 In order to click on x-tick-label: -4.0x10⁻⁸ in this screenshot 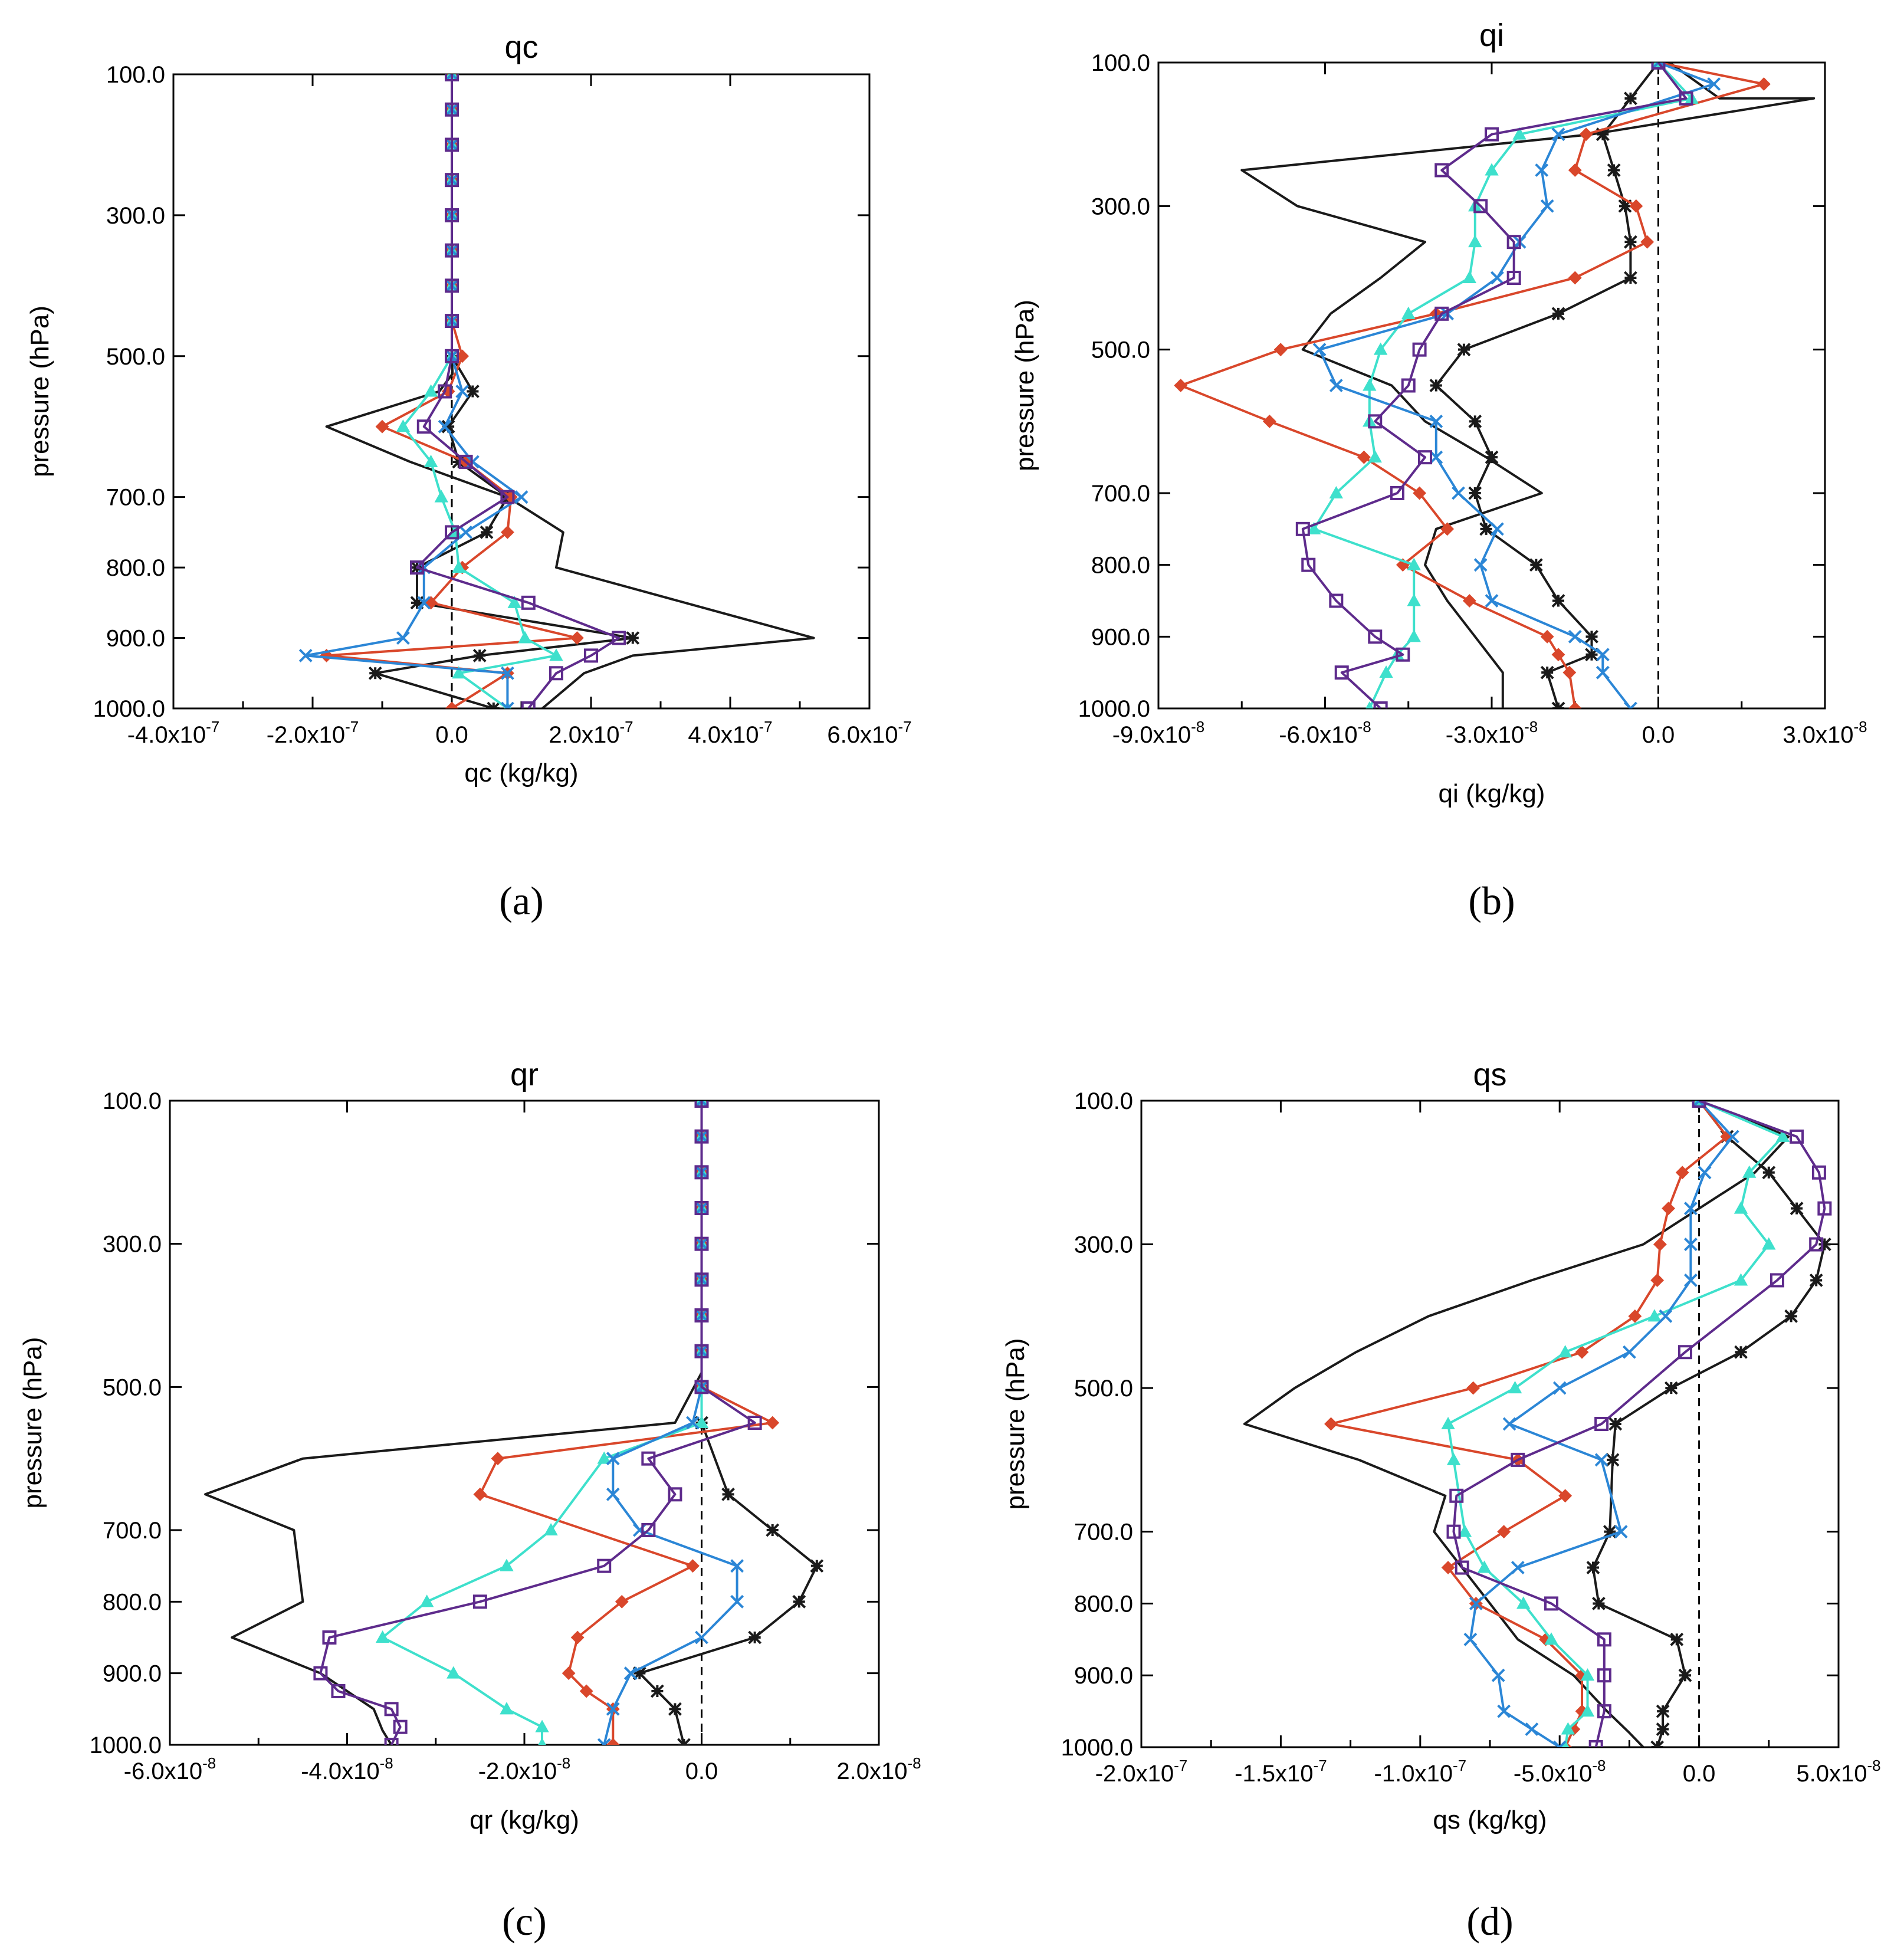, I will do `click(347, 1769)`.